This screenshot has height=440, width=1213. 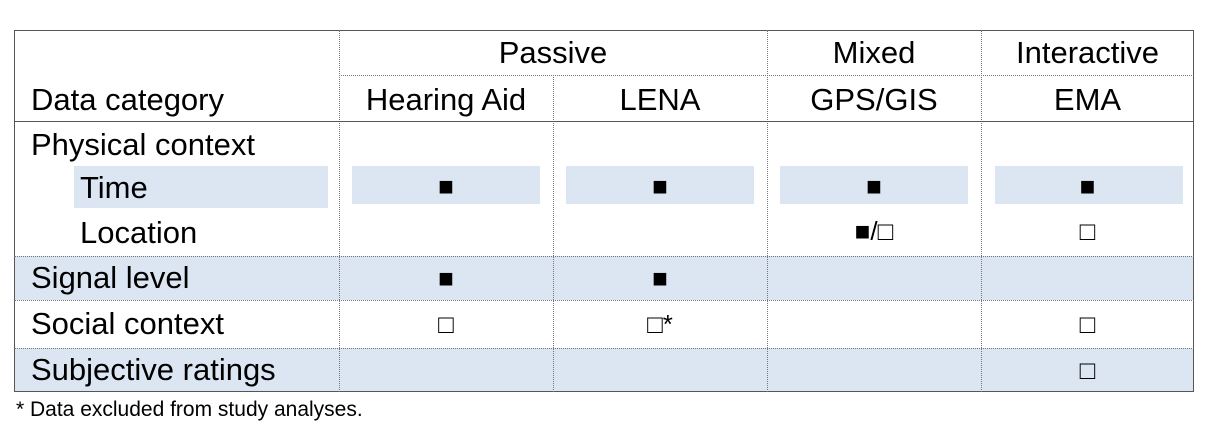 I want to click on cell-time-lena: ■, so click(x=660, y=186).